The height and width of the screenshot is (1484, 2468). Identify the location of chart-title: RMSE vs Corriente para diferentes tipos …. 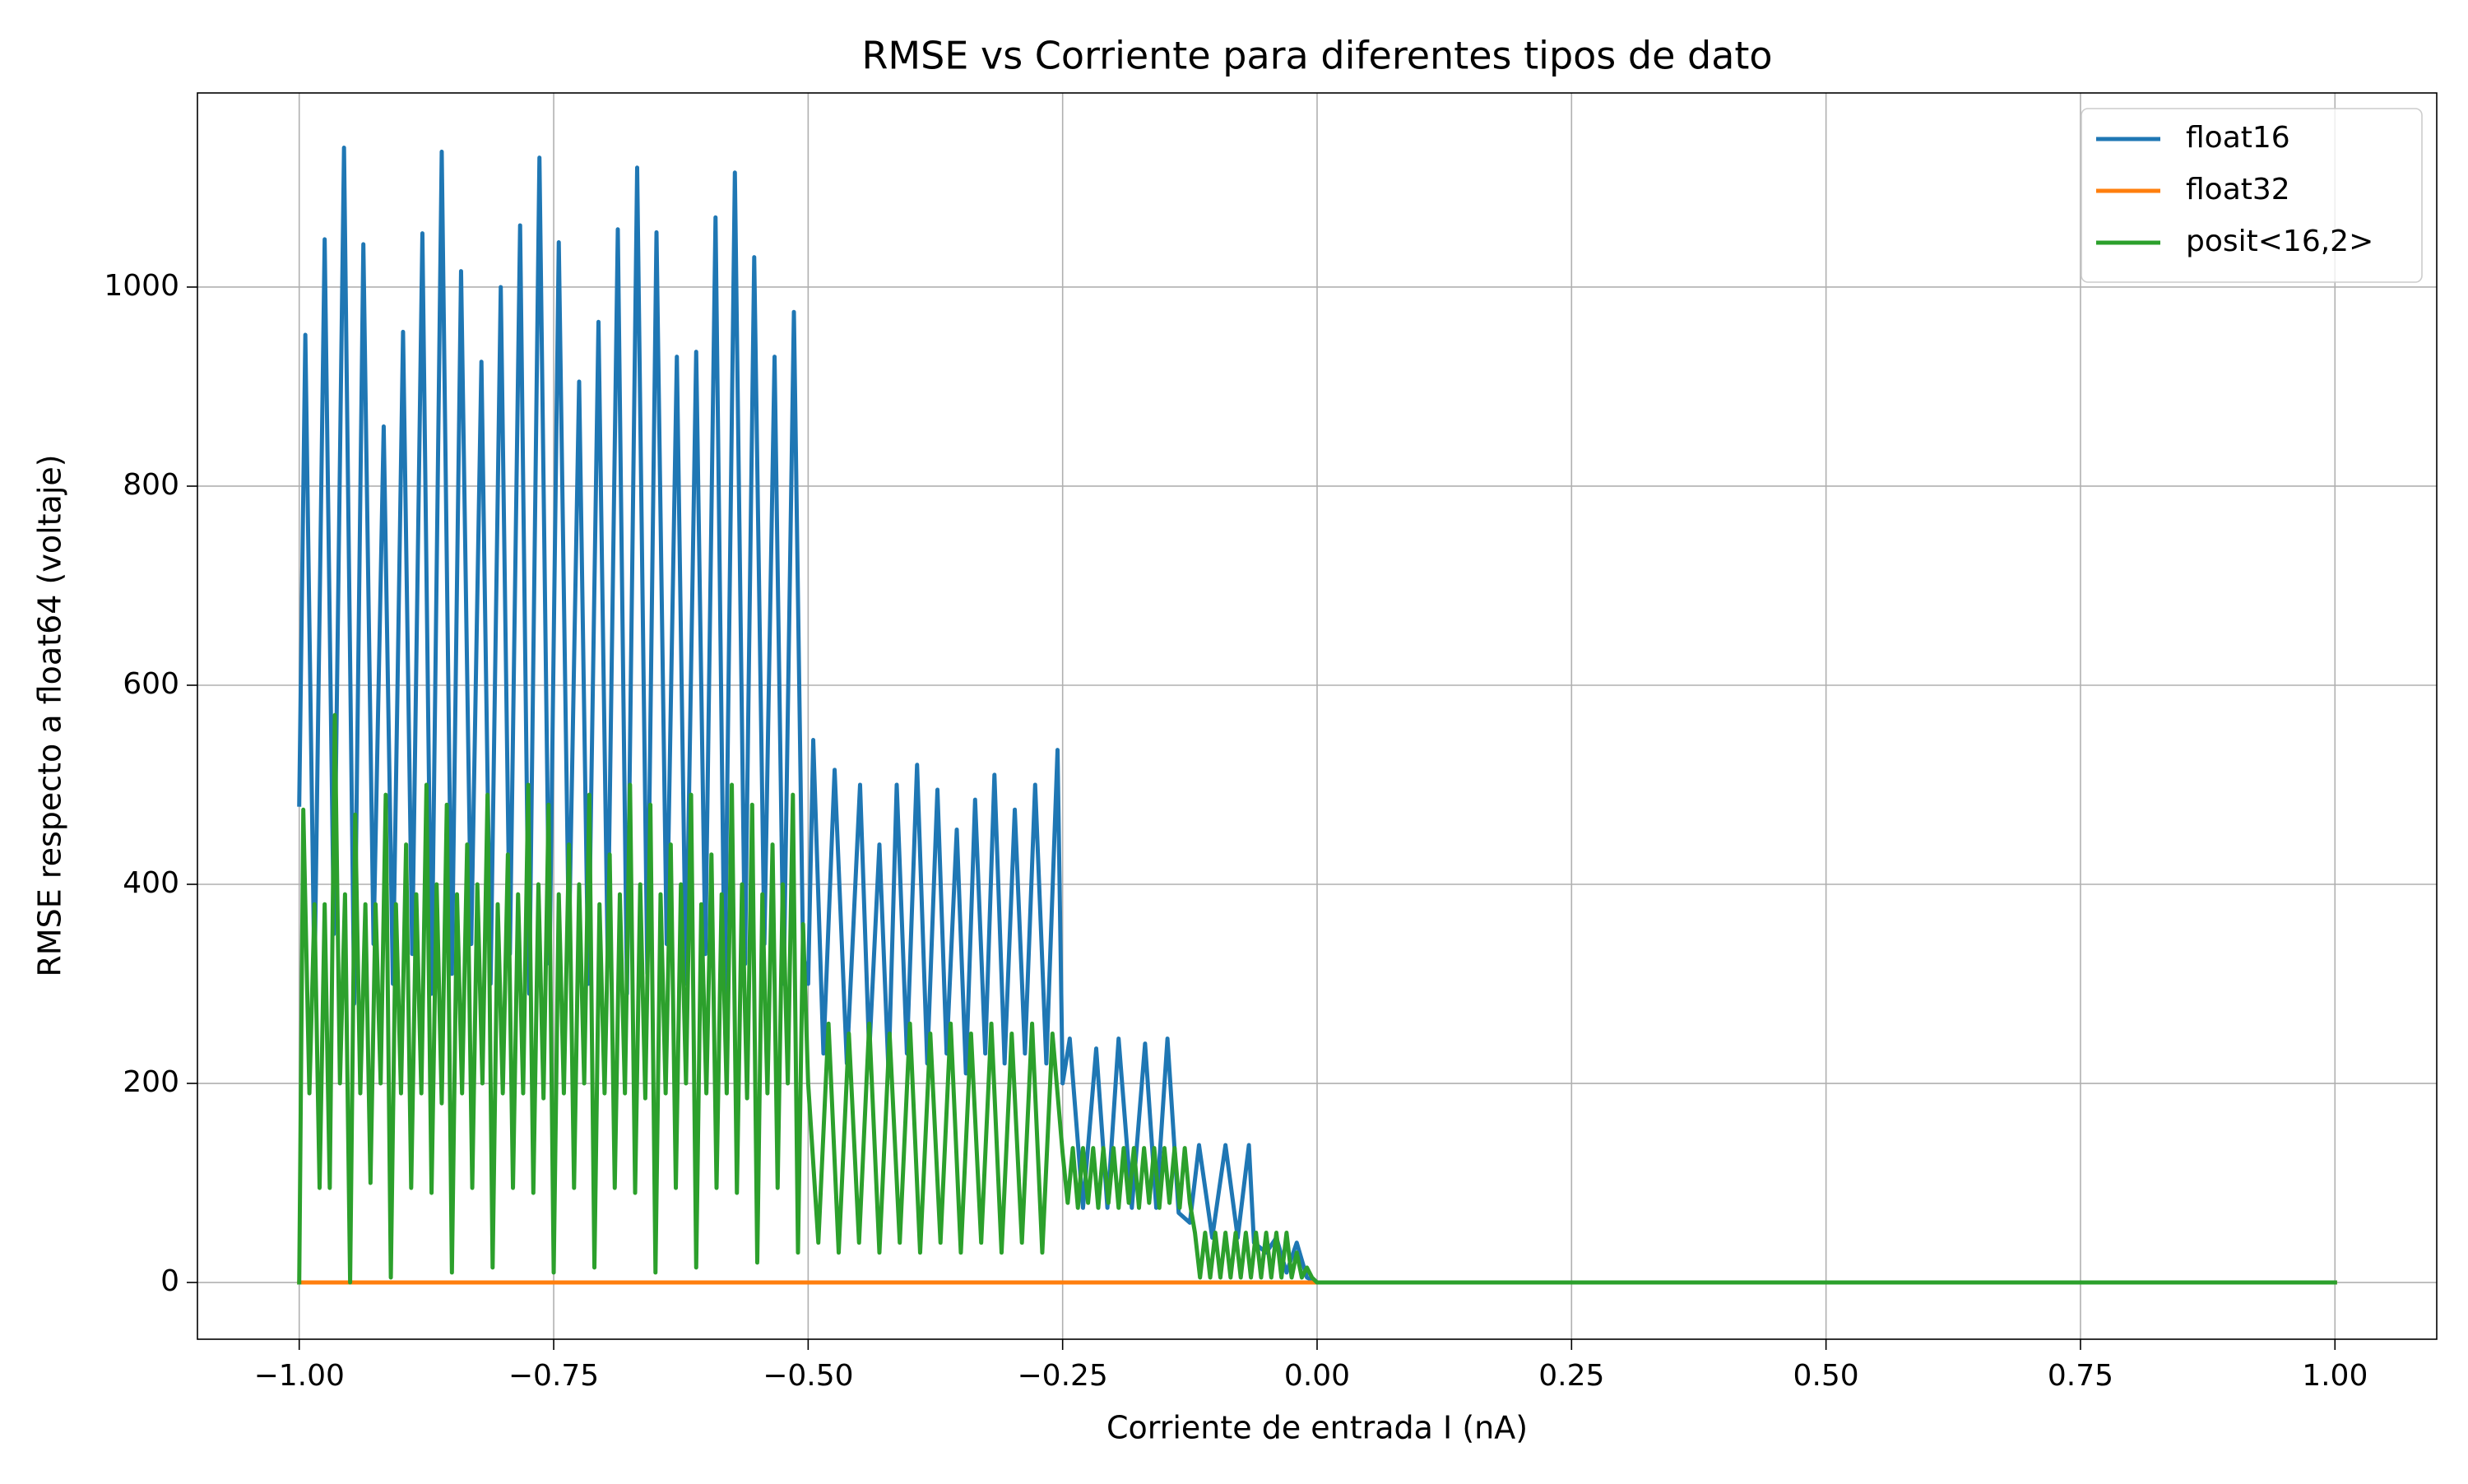
(1316, 56).